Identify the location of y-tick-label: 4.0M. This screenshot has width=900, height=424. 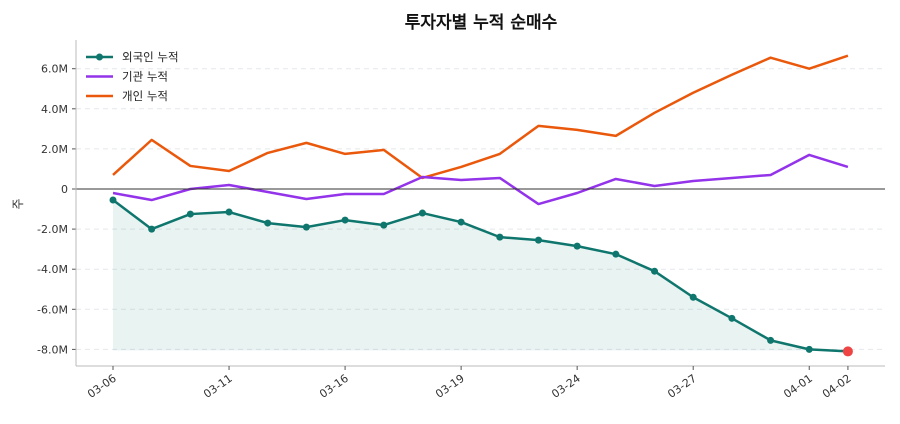
(54, 109).